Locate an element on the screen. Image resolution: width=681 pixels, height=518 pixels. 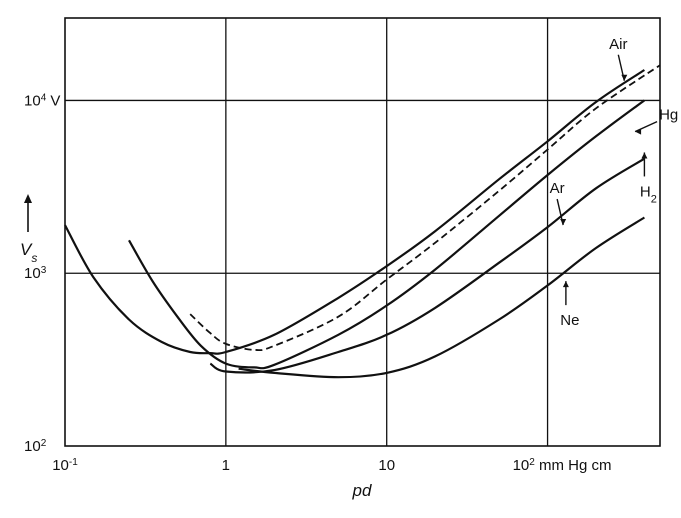
x-tick-label: 1 is located at coordinates (226, 465).